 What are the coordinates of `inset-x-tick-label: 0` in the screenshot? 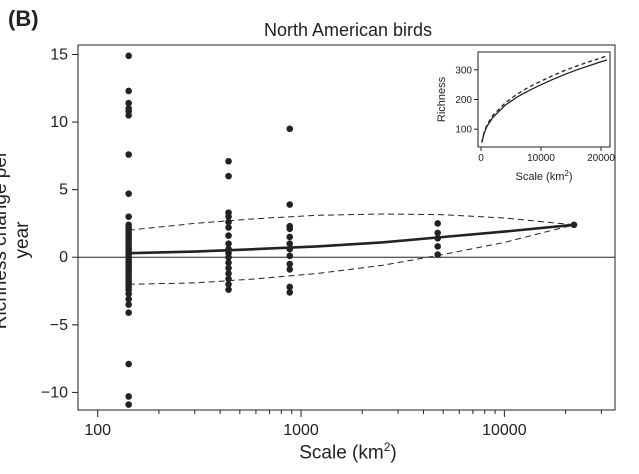 It's located at (481, 158).